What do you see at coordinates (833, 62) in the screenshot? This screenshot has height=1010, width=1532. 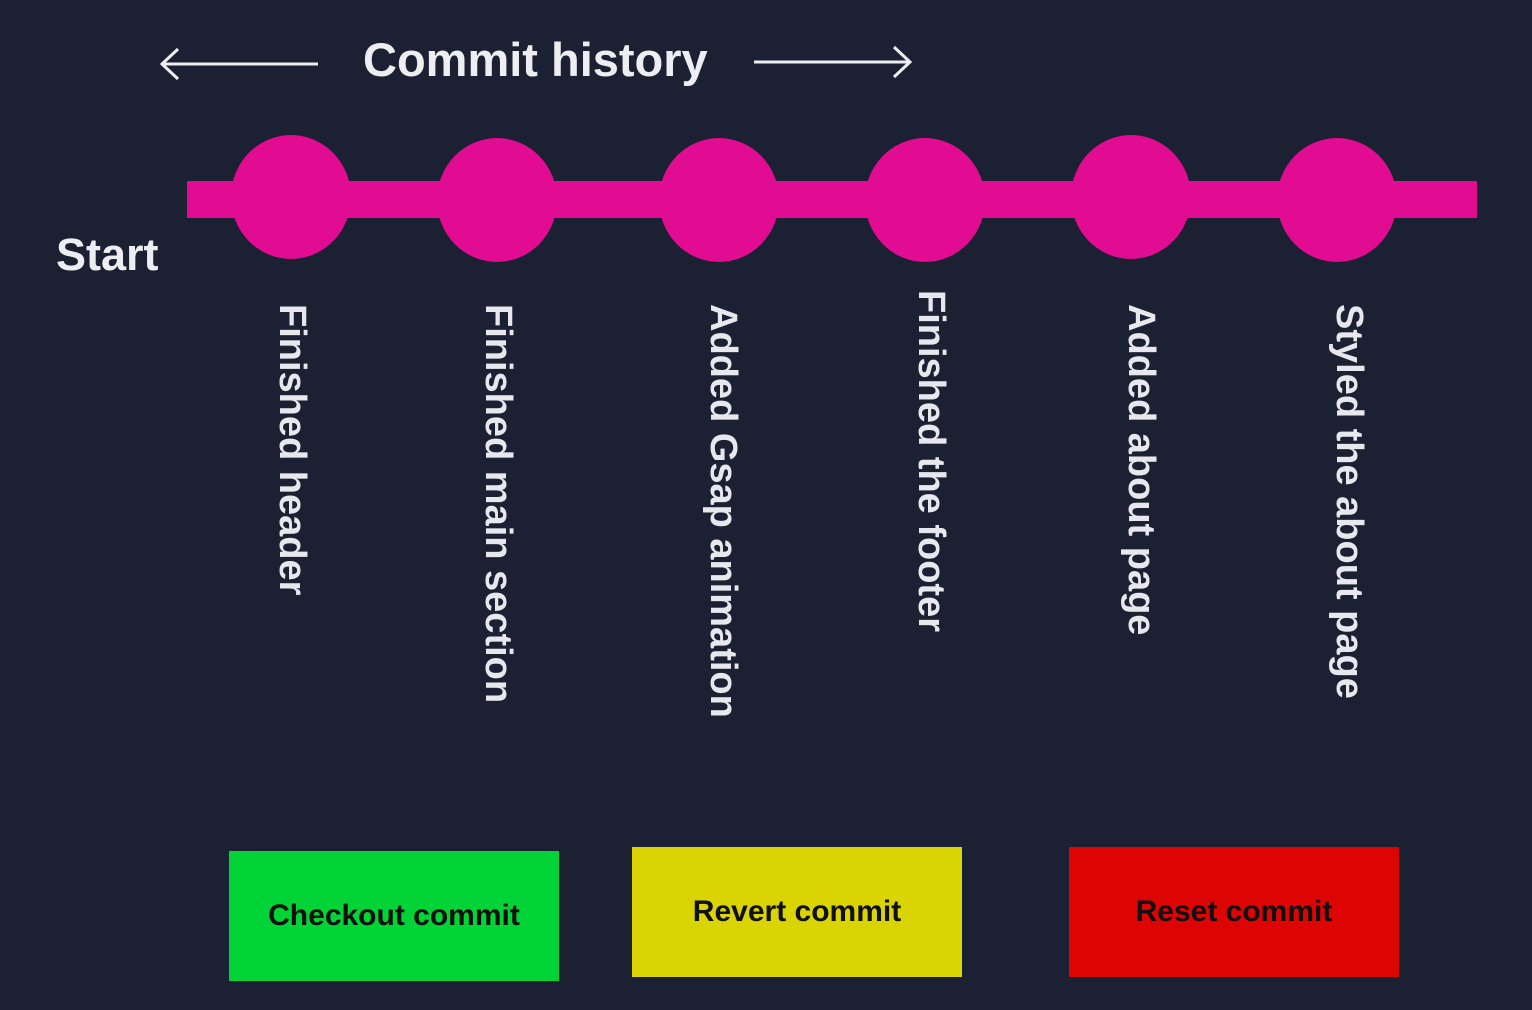 I see `arrow-right-icon` at bounding box center [833, 62].